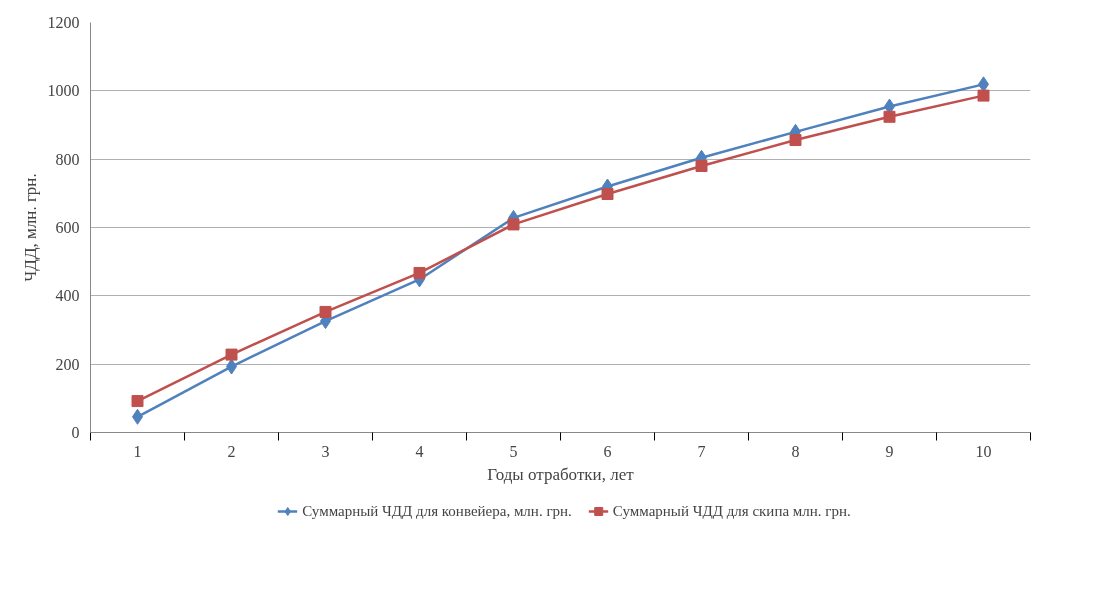 This screenshot has width=1103, height=592. Describe the element at coordinates (63, 91) in the screenshot. I see `y-tick-label: 1000` at that location.